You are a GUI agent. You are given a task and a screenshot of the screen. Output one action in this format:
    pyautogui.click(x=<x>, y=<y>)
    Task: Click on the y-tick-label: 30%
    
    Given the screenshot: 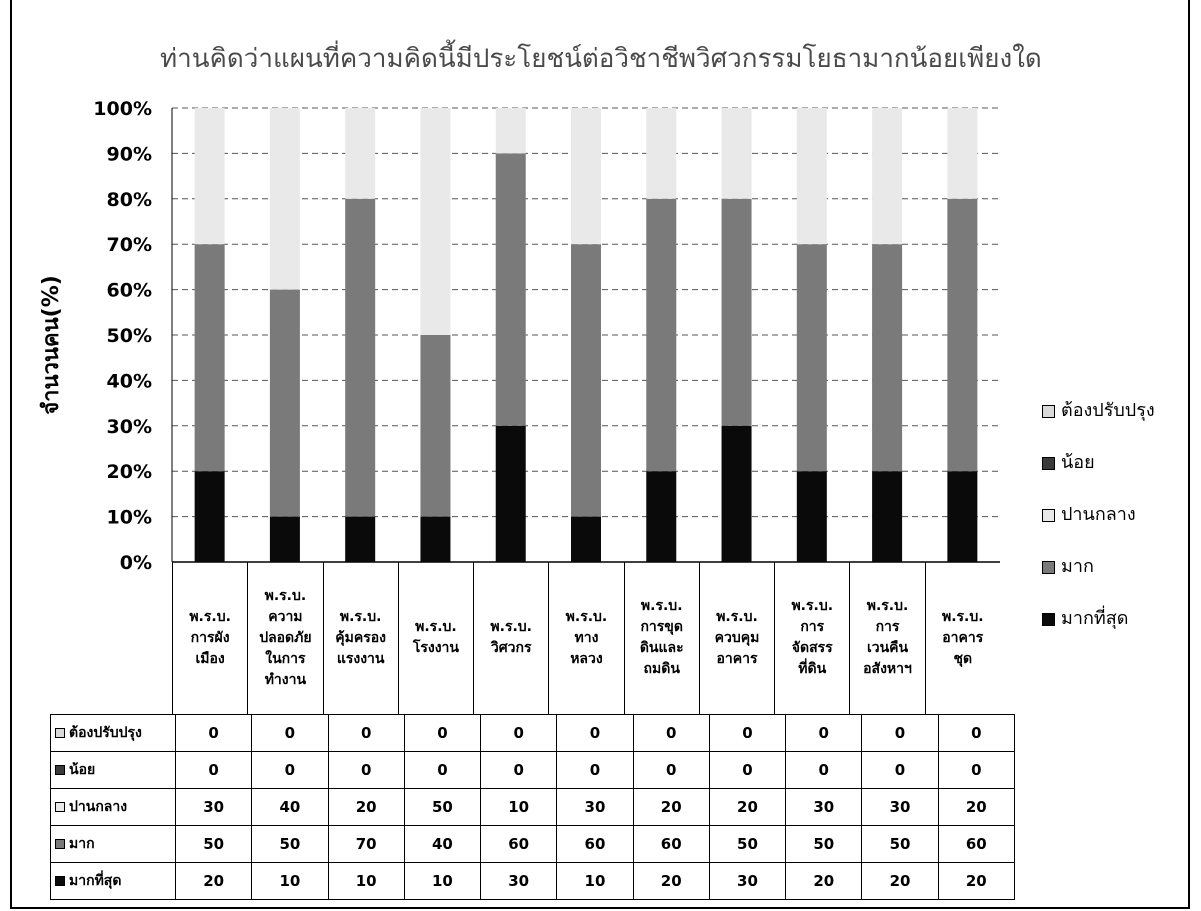 What is the action you would take?
    pyautogui.click(x=129, y=427)
    